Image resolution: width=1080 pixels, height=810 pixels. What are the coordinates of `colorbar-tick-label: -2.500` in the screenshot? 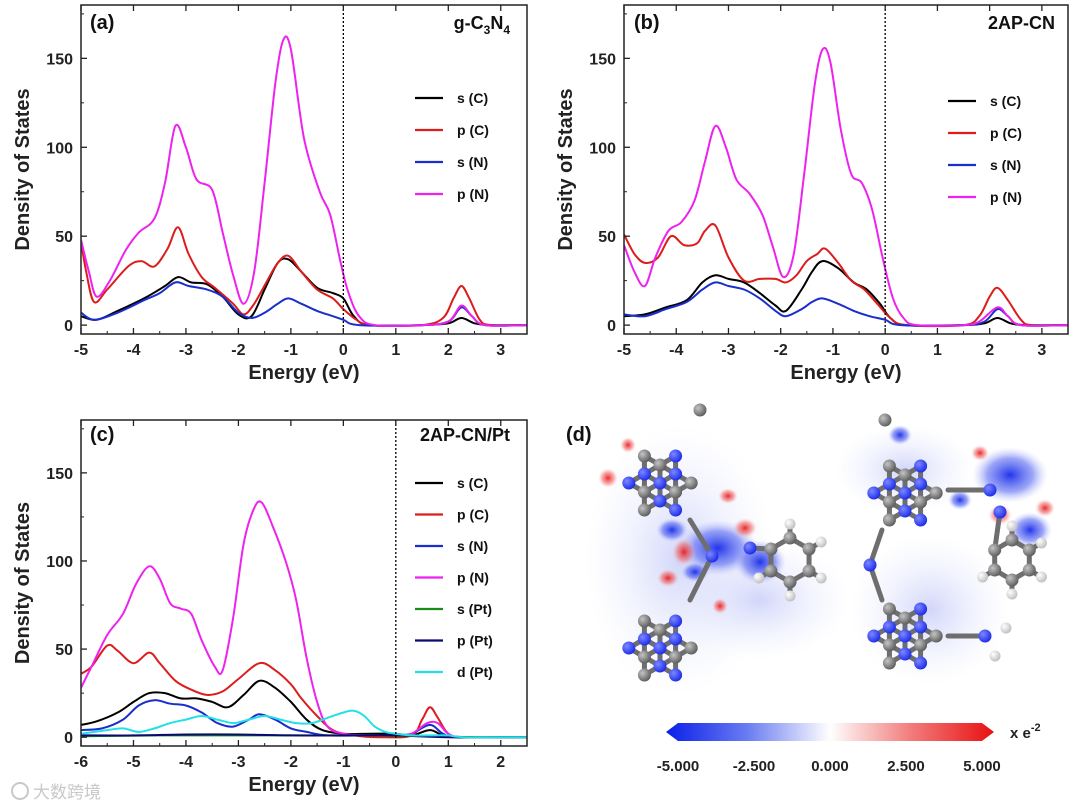 It's located at (754, 766).